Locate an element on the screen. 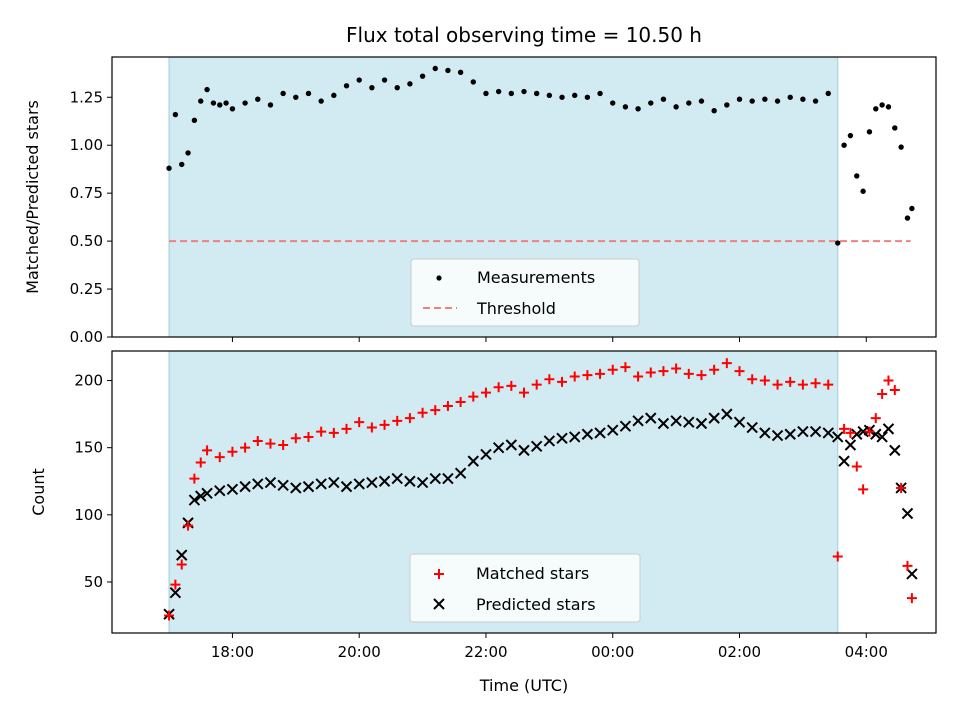  ratio-legend-box is located at coordinates (525, 292).